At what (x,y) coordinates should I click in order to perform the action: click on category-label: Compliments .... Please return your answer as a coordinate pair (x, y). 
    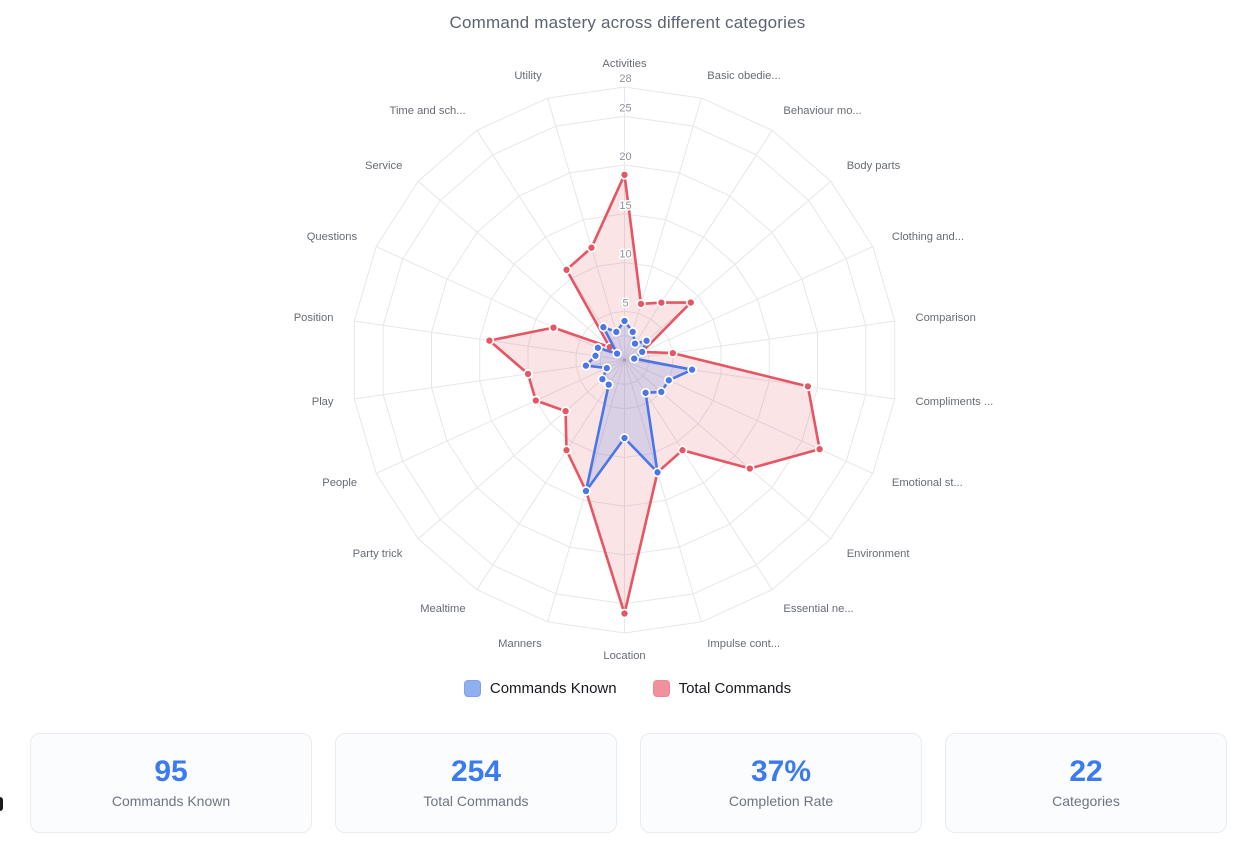
    Looking at the image, I should click on (955, 402).